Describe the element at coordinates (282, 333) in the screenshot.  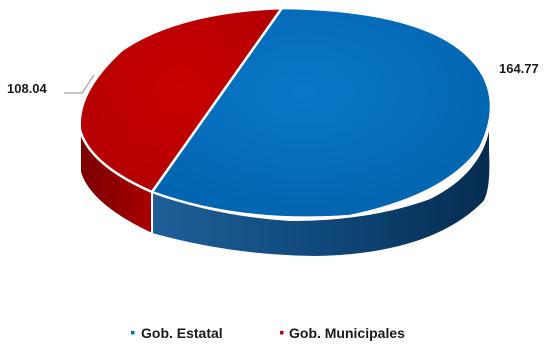
I see `legend-swatch-gob-municipales` at that location.